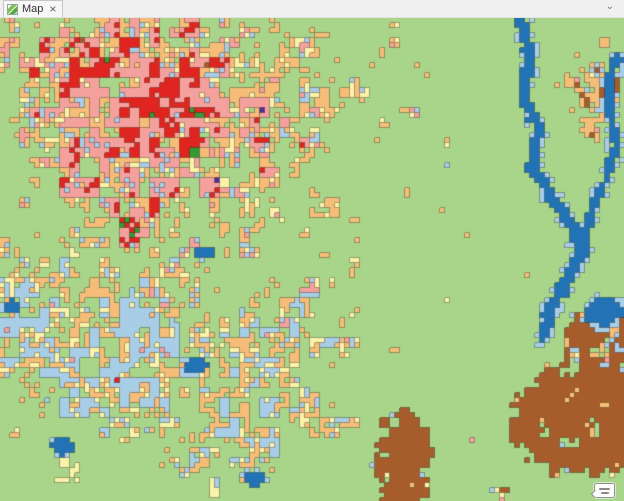 Image resolution: width=624 pixels, height=501 pixels. What do you see at coordinates (312, 9) in the screenshot?
I see `view-tab-bar: Map × ⌄` at bounding box center [312, 9].